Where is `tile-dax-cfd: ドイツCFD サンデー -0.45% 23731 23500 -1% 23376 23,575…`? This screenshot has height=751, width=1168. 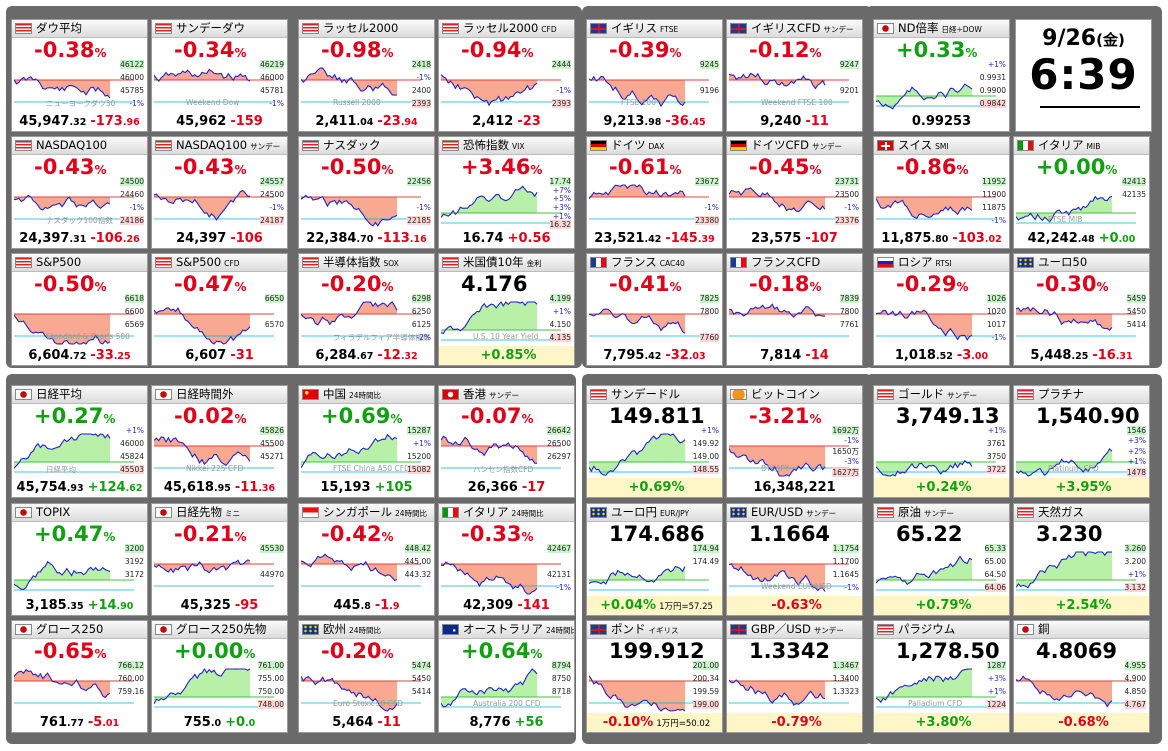 tile-dax-cfd: ドイツCFD サンデー -0.45% 23731 23500 -1% 23376 23,575… is located at coordinates (794, 192).